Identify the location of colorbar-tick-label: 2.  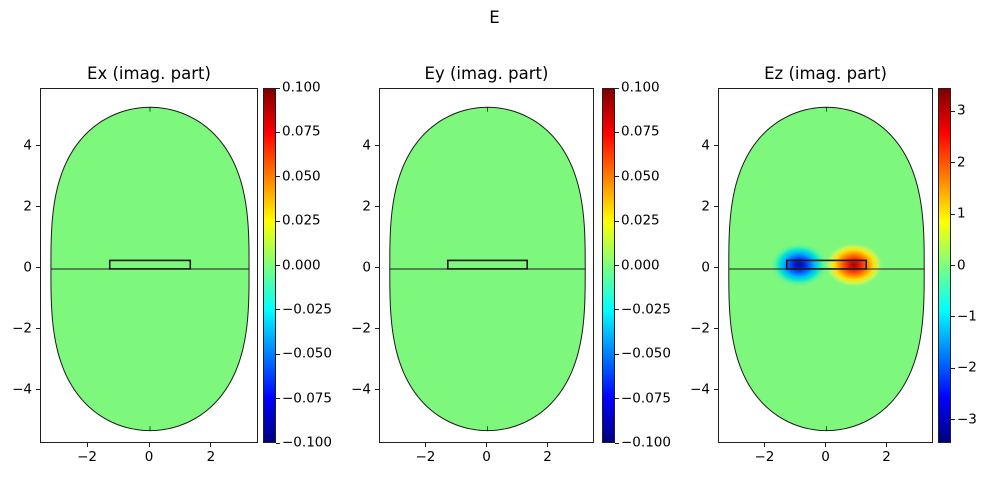
(961, 161).